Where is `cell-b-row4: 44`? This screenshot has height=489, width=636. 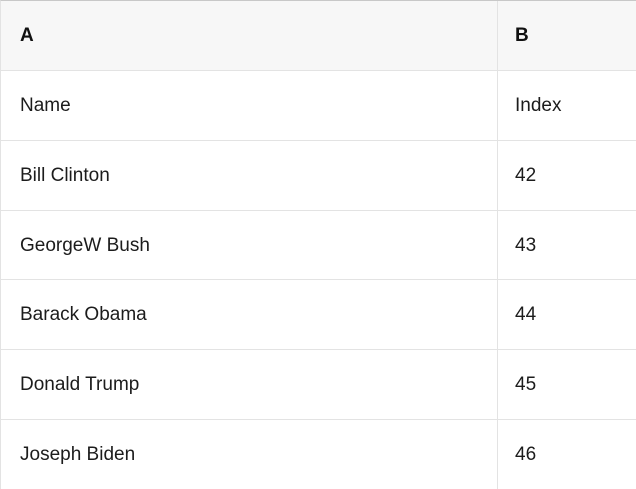 cell-b-row4: 44 is located at coordinates (526, 315).